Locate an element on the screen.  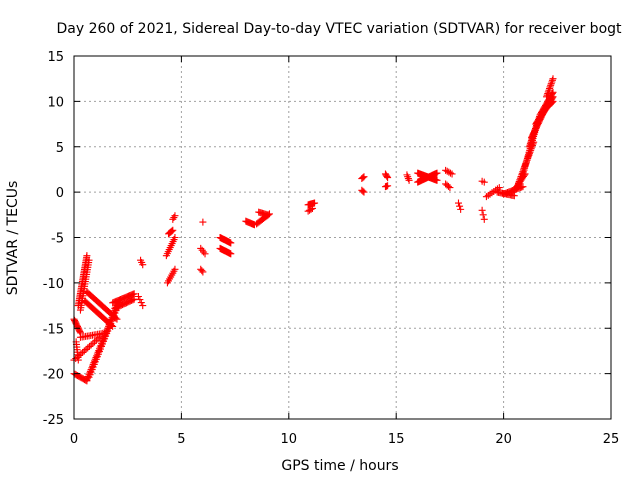
y-tick-label: -10 is located at coordinates (53, 284).